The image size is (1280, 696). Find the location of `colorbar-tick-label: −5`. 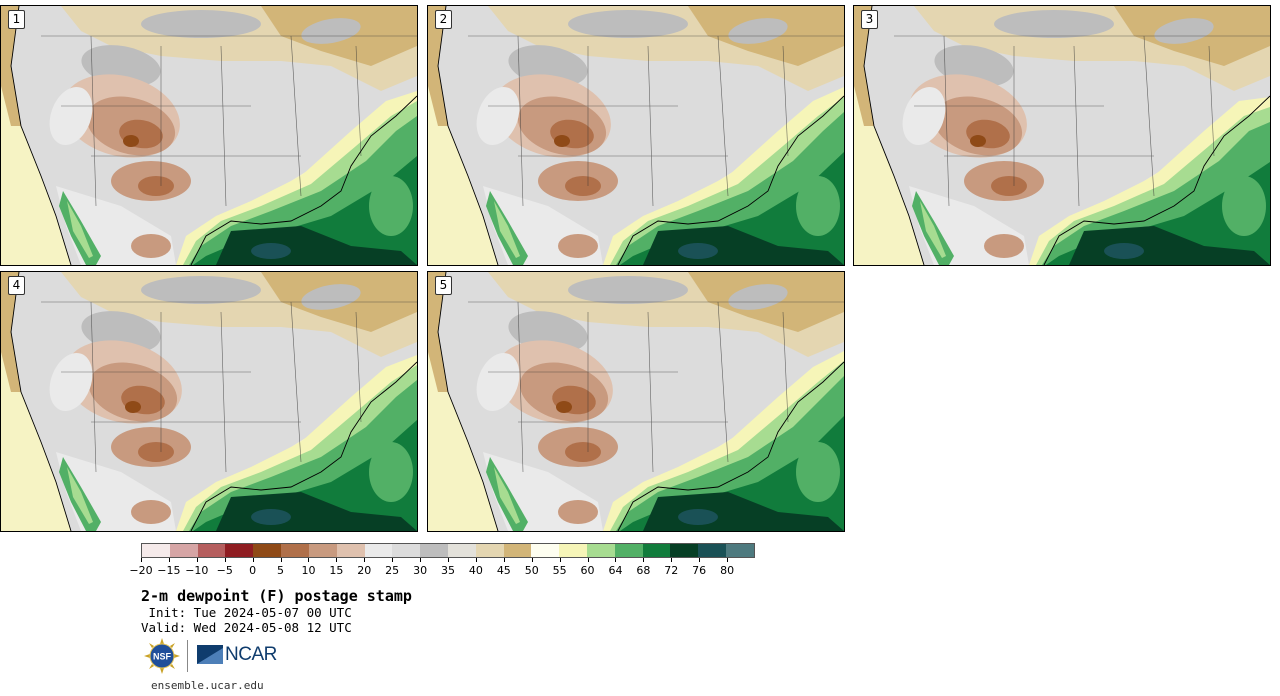

colorbar-tick-label: −5 is located at coordinates (224, 570).